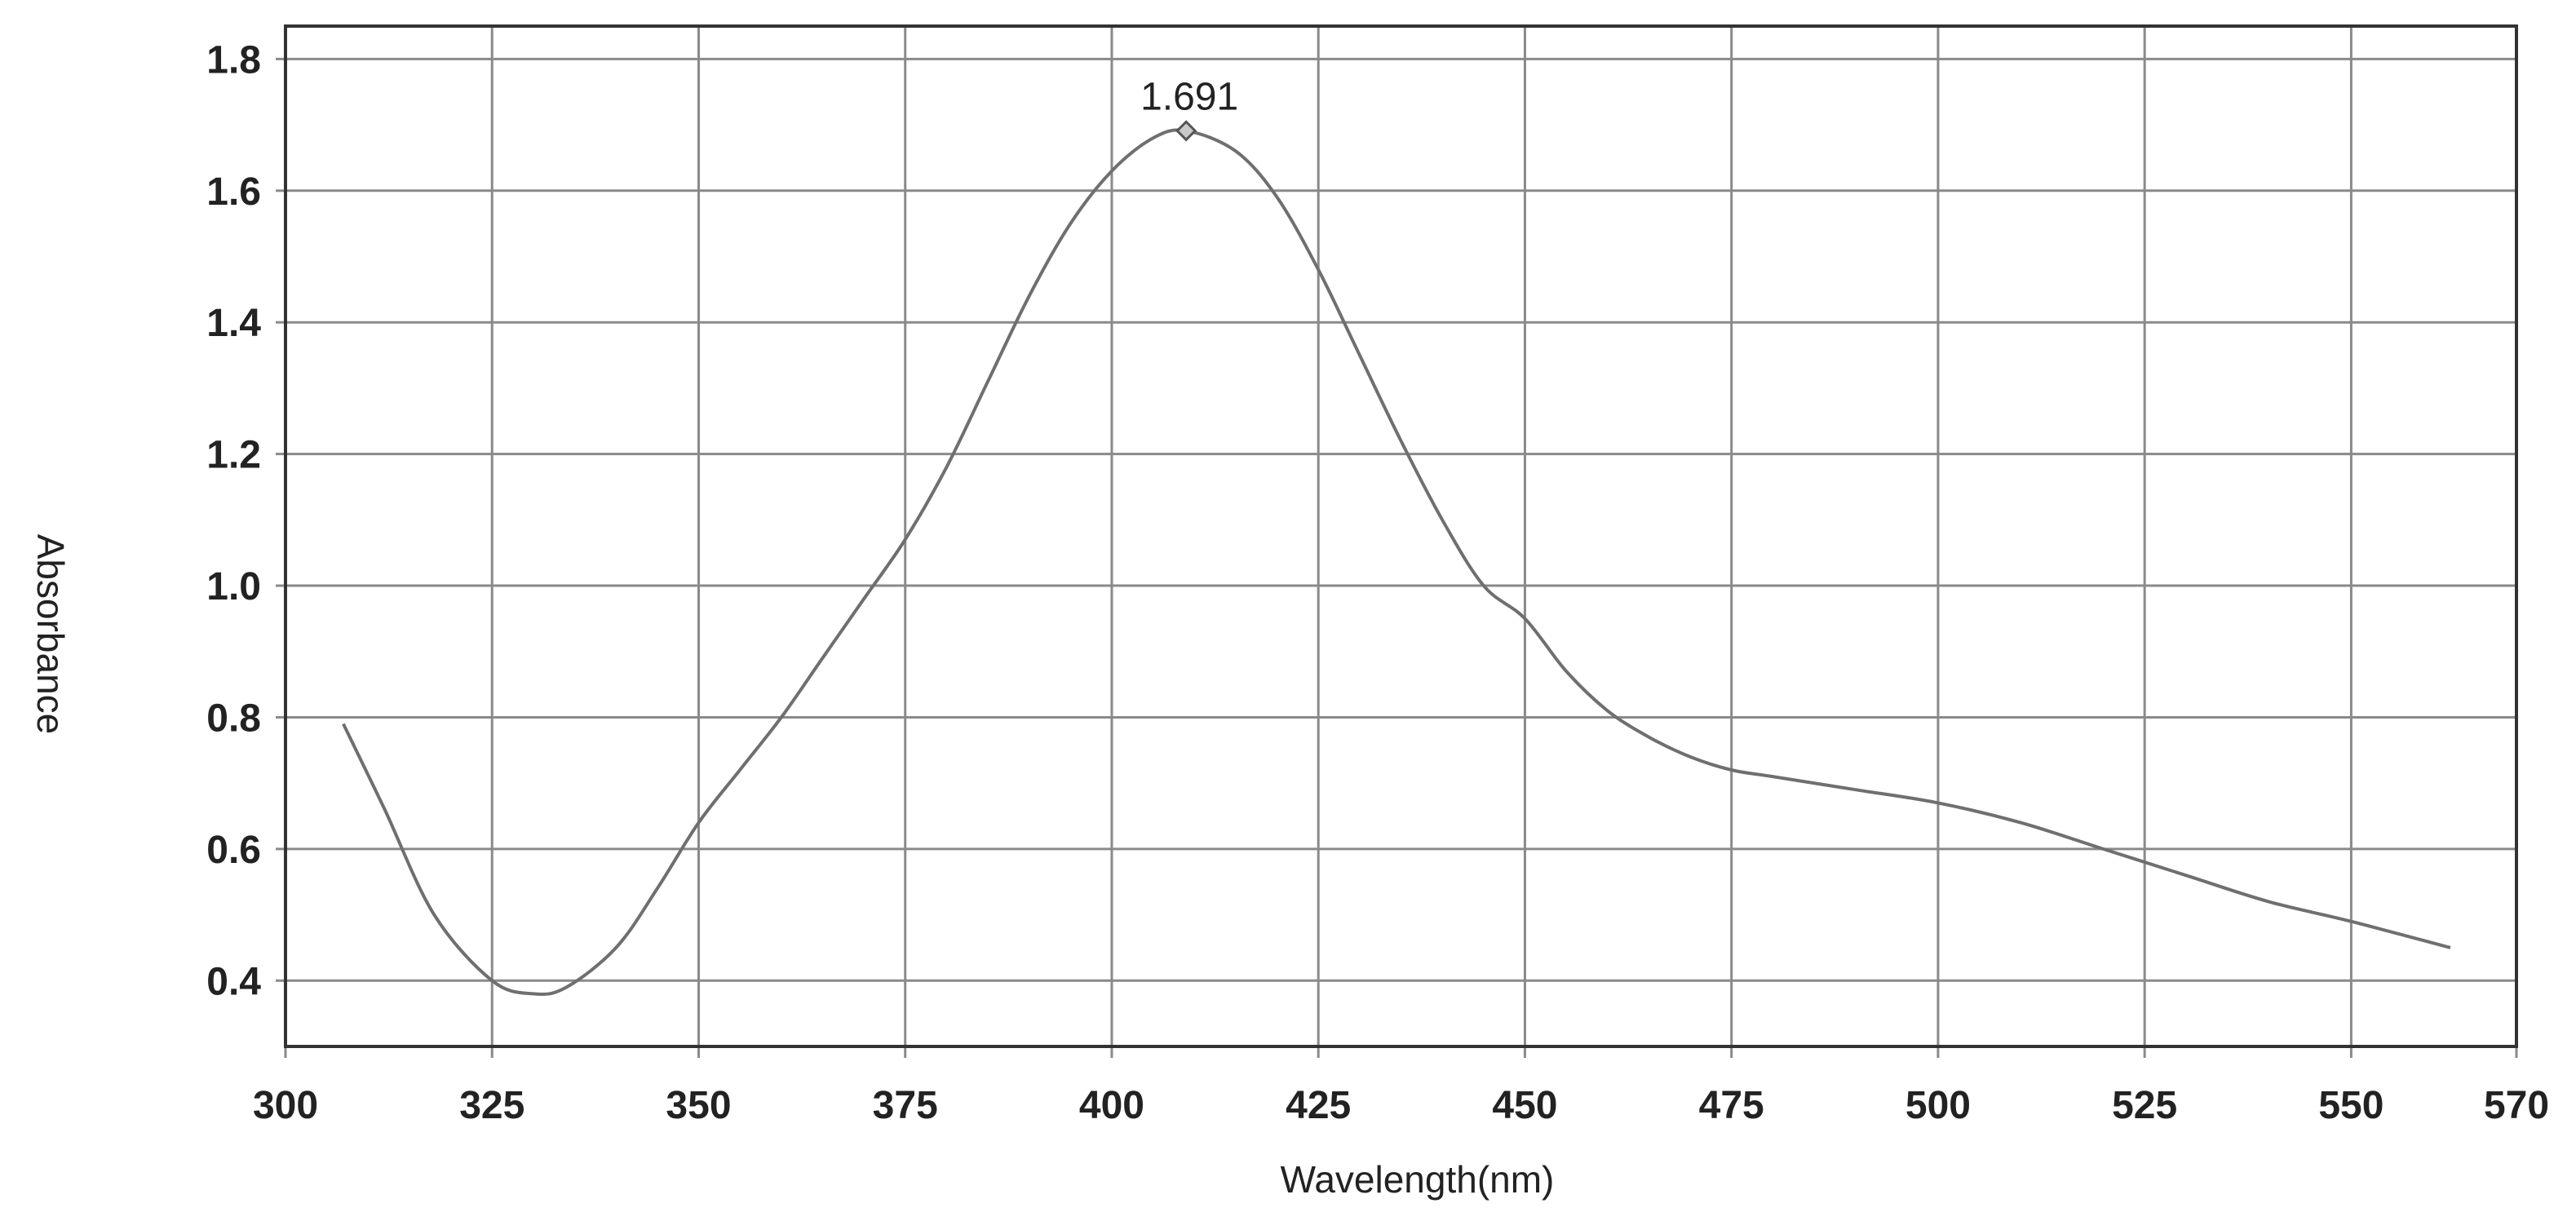 Image resolution: width=2576 pixels, height=1221 pixels. Describe the element at coordinates (1189, 97) in the screenshot. I see `peak-value-label: 1.691` at that location.